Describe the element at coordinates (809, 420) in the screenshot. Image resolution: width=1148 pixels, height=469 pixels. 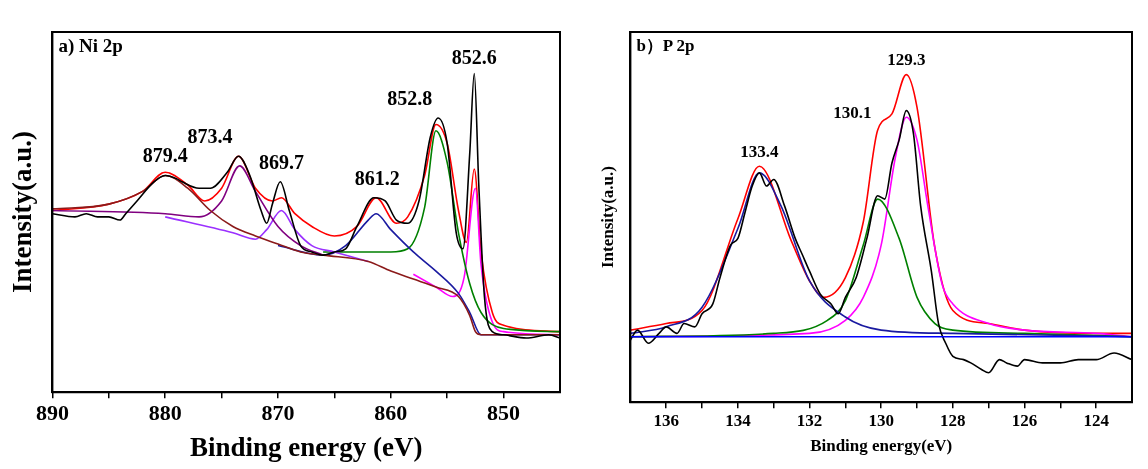
I see `x-tick-label: 132` at that location.